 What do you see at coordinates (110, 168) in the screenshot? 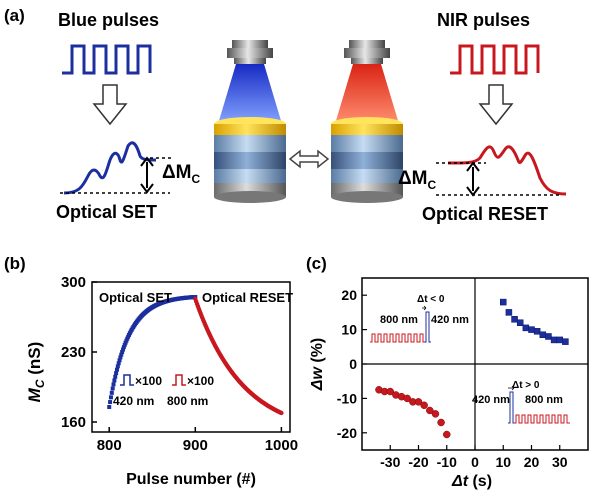
I see `blue-response-curve` at bounding box center [110, 168].